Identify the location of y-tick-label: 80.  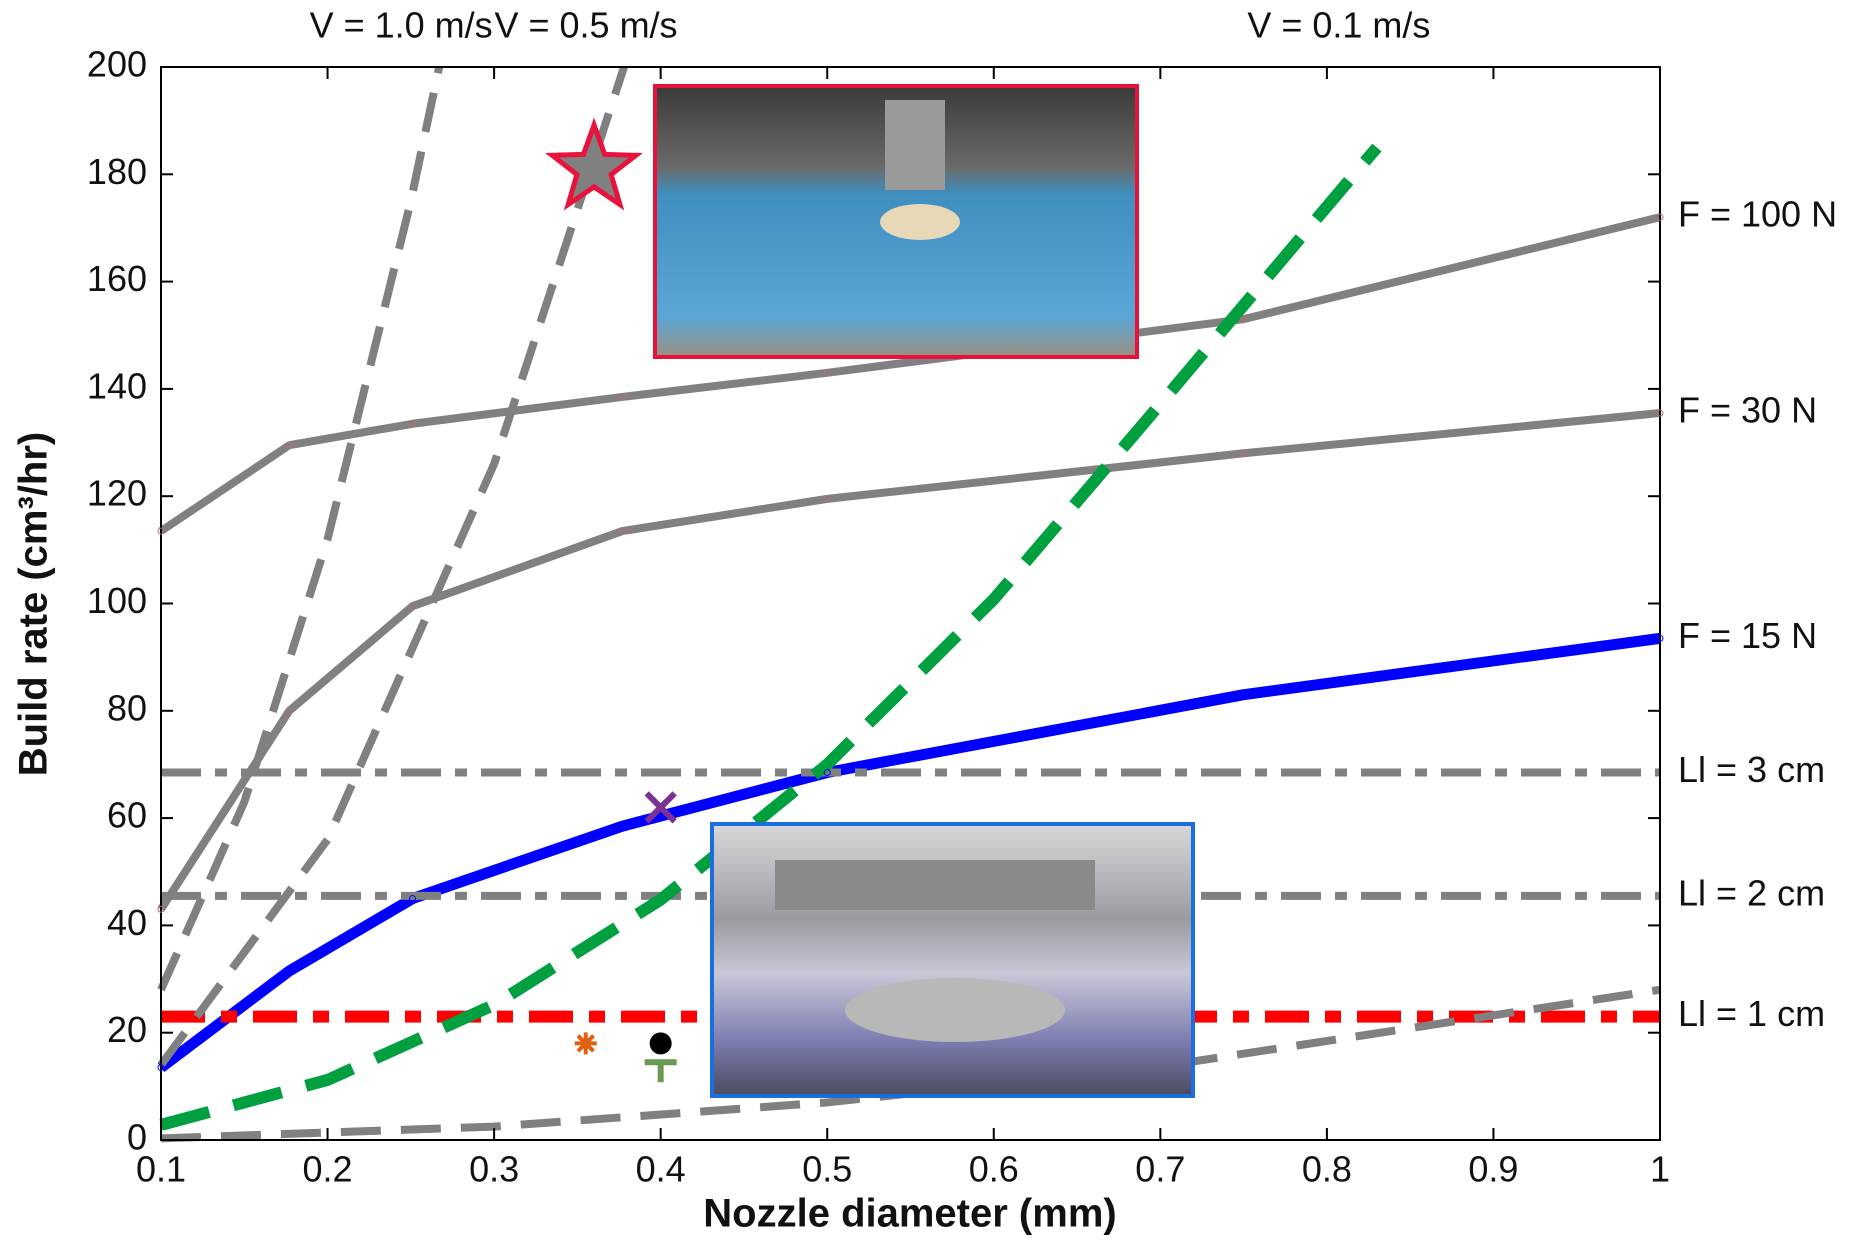
(127, 707).